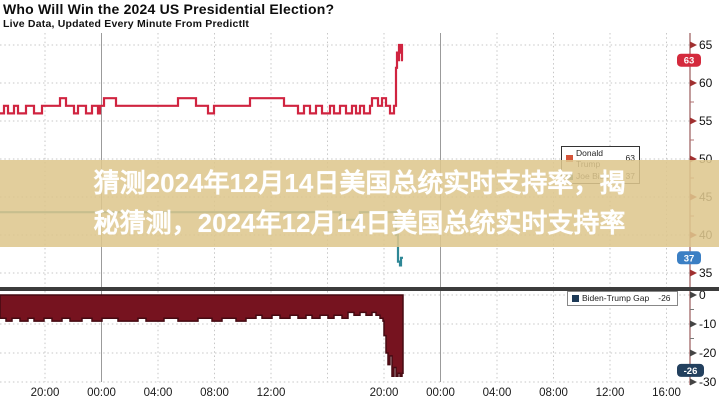 This screenshot has width=719, height=400. I want to click on y-axis-label: 35, so click(706, 273).